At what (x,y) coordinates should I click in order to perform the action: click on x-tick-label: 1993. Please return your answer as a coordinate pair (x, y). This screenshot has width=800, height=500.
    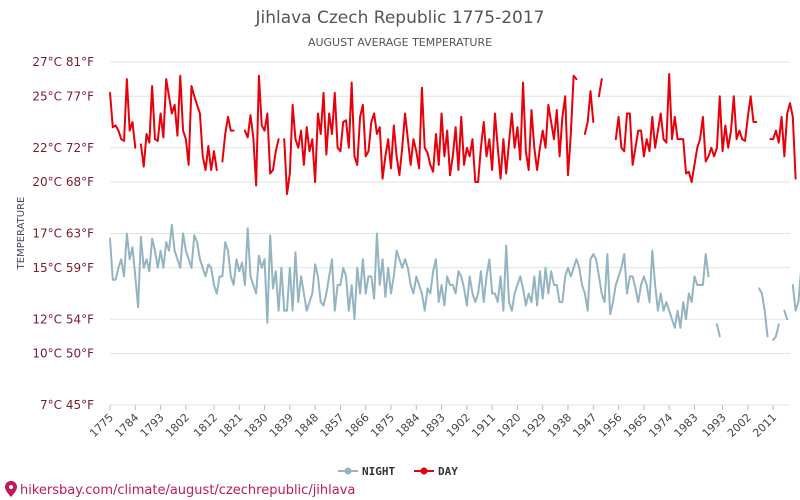
    Looking at the image, I should click on (714, 425).